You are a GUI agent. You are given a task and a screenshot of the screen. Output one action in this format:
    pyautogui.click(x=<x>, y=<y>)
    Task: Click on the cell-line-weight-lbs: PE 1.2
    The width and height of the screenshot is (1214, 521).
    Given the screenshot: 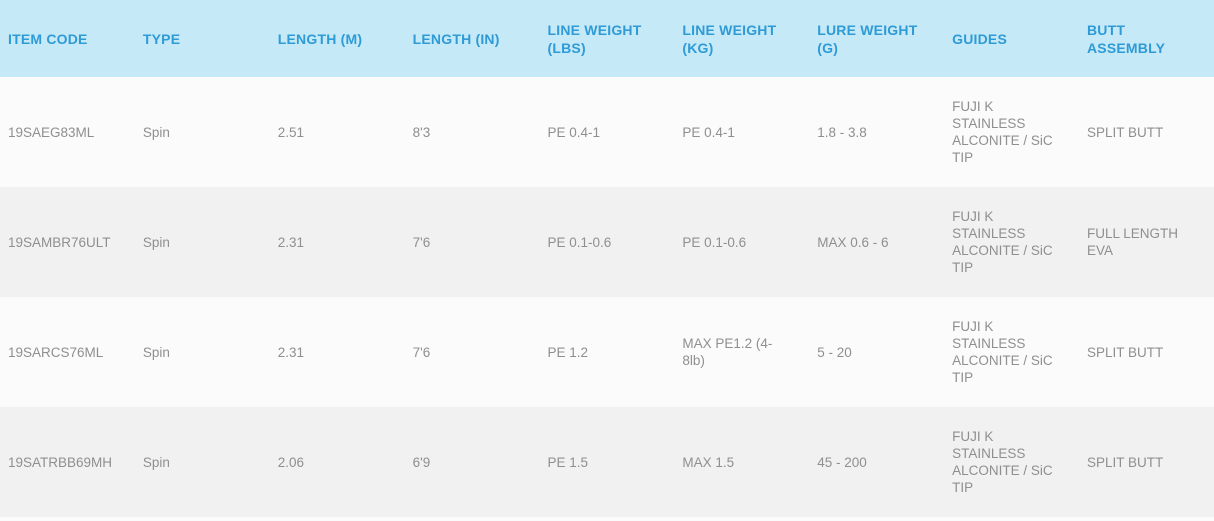 What is the action you would take?
    pyautogui.click(x=607, y=352)
    